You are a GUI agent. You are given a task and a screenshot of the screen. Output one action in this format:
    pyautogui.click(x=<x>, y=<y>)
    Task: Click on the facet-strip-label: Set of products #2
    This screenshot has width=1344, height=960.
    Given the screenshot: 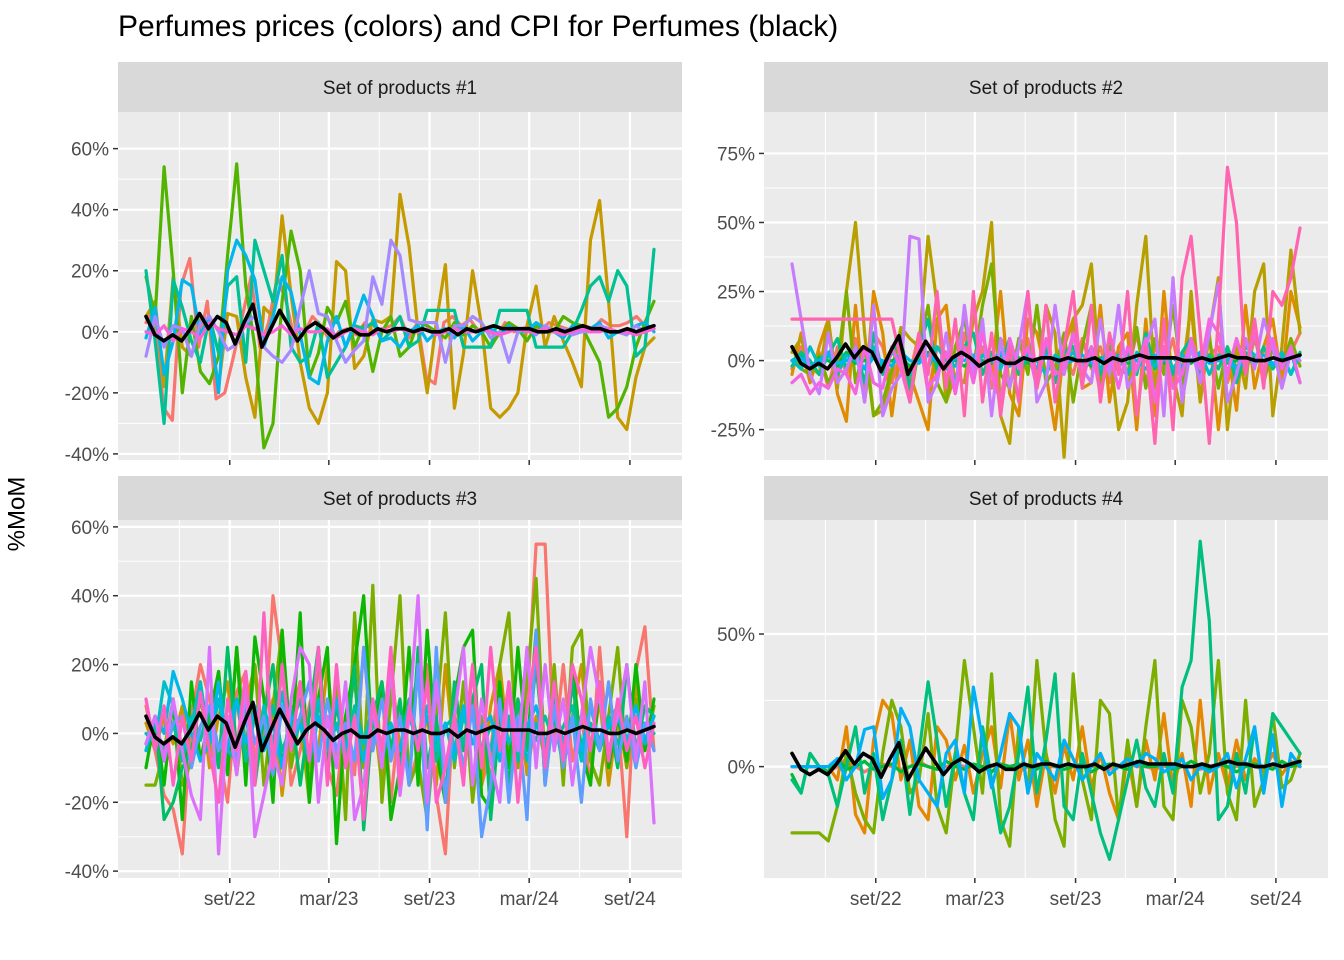 What is the action you would take?
    pyautogui.click(x=1046, y=88)
    